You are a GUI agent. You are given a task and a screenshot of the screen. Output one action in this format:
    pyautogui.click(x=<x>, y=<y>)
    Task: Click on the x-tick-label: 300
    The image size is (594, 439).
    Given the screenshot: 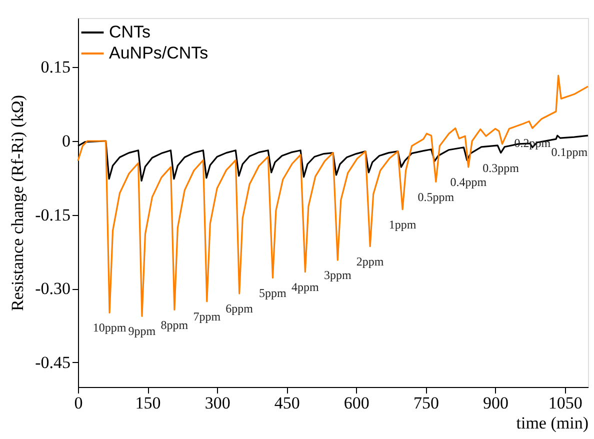 What is the action you would take?
    pyautogui.click(x=217, y=403)
    